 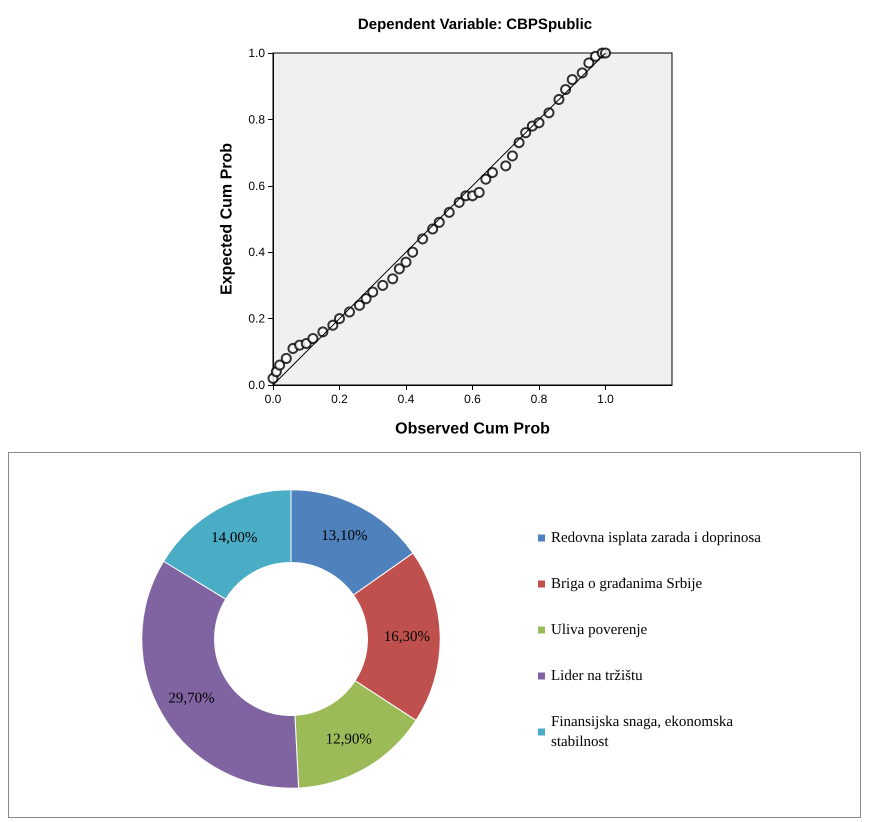 What do you see at coordinates (475, 24) in the screenshot?
I see `chart-title: Dependent Variable: CBPSpublic` at bounding box center [475, 24].